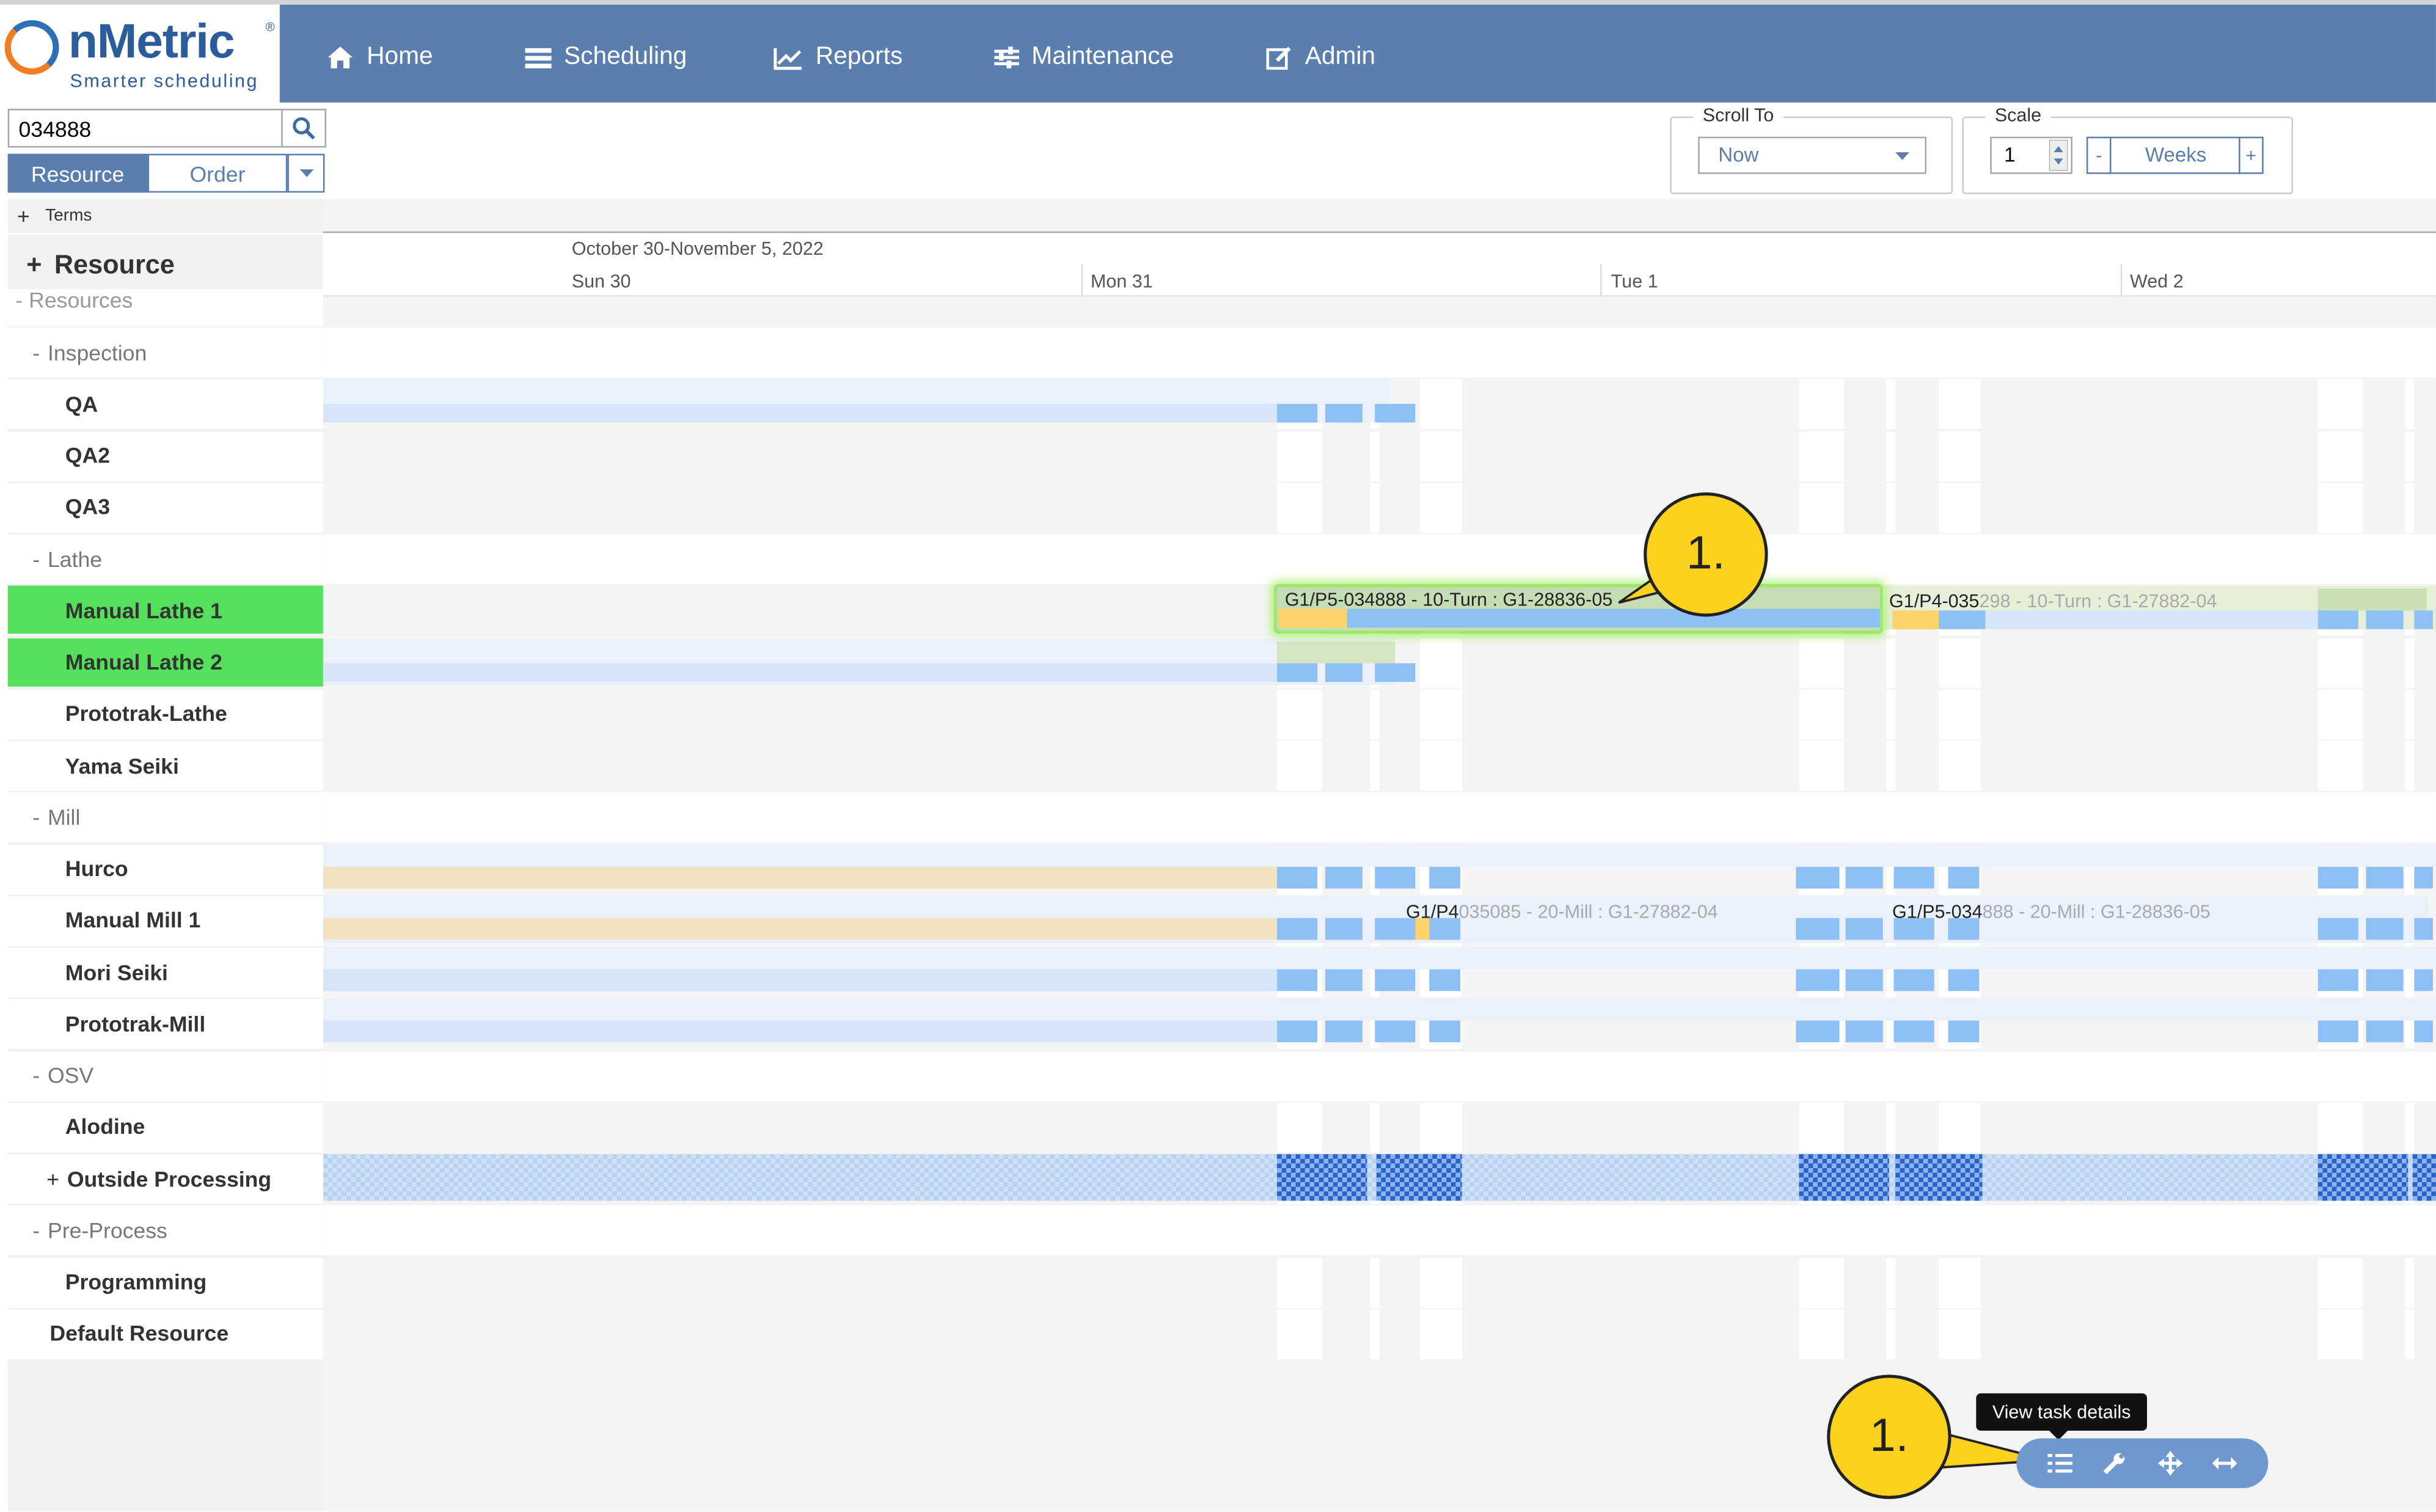 This screenshot has height=1512, width=2436. What do you see at coordinates (165, 611) in the screenshot?
I see `tree-resource-row: Manual Lathe 1` at bounding box center [165, 611].